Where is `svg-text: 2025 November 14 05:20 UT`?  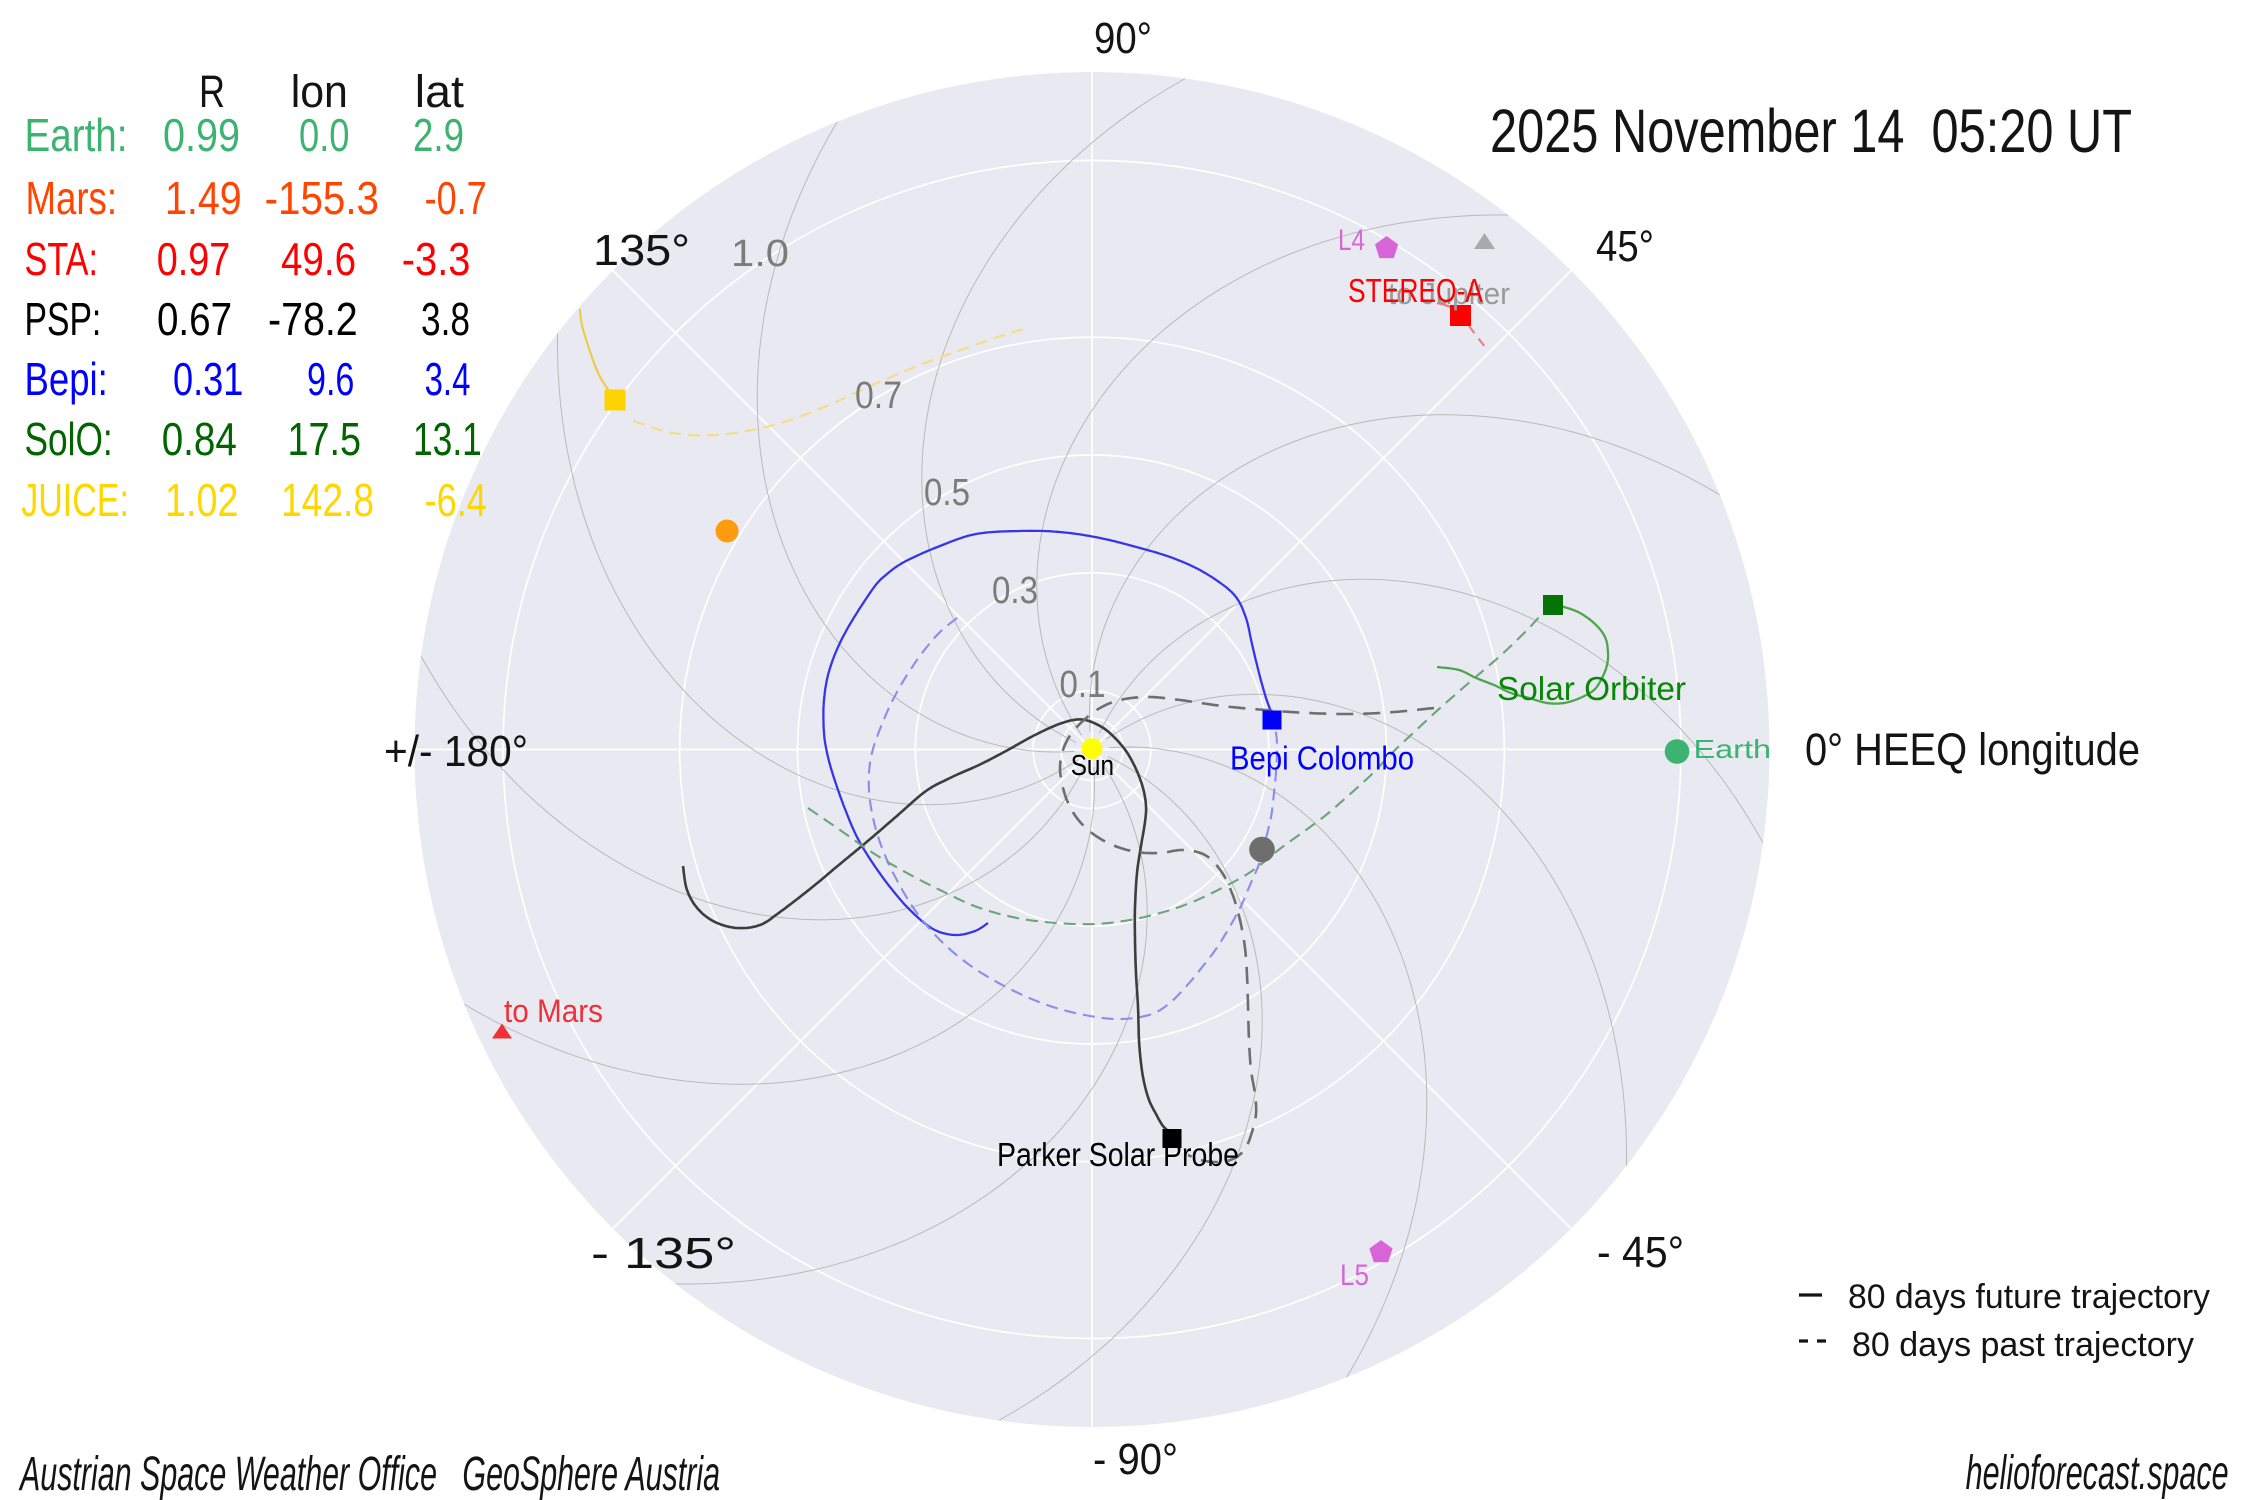 svg-text: 2025 November 14 05:20 UT is located at coordinates (1811, 131).